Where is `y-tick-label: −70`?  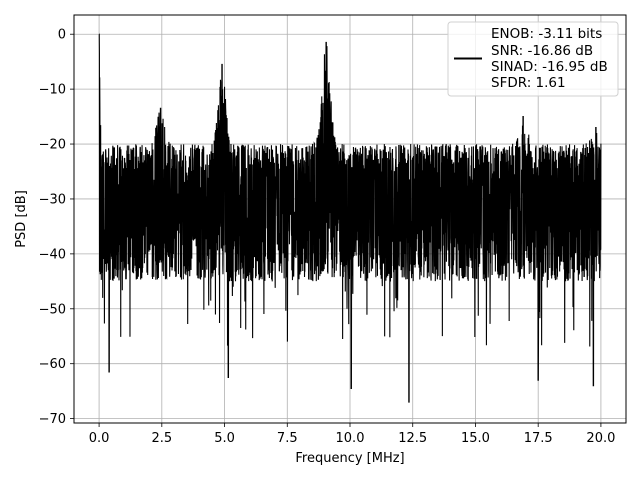 y-tick-label: −70 is located at coordinates (52, 419).